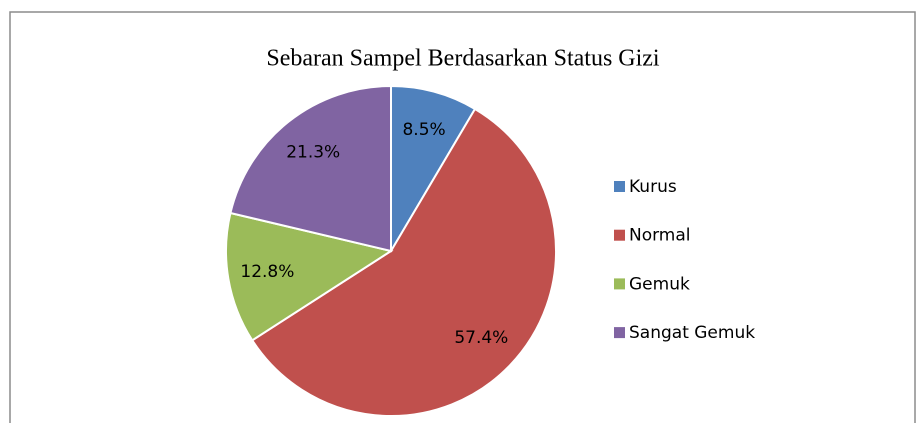 This screenshot has height=423, width=919. I want to click on legend-label: Kurus, so click(653, 187).